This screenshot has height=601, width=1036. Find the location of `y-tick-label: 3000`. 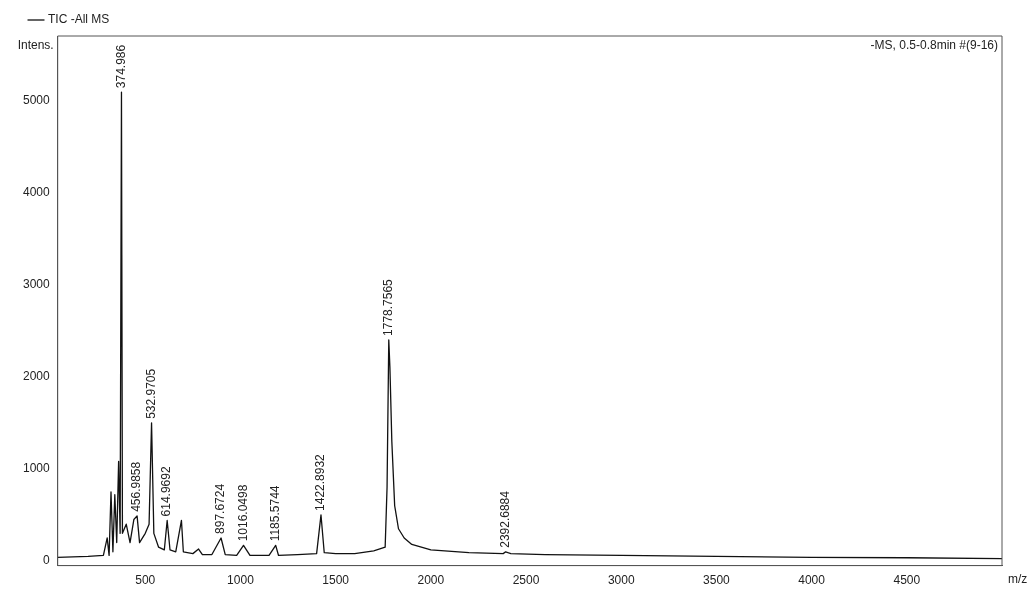

y-tick-label: 3000 is located at coordinates (36, 283).